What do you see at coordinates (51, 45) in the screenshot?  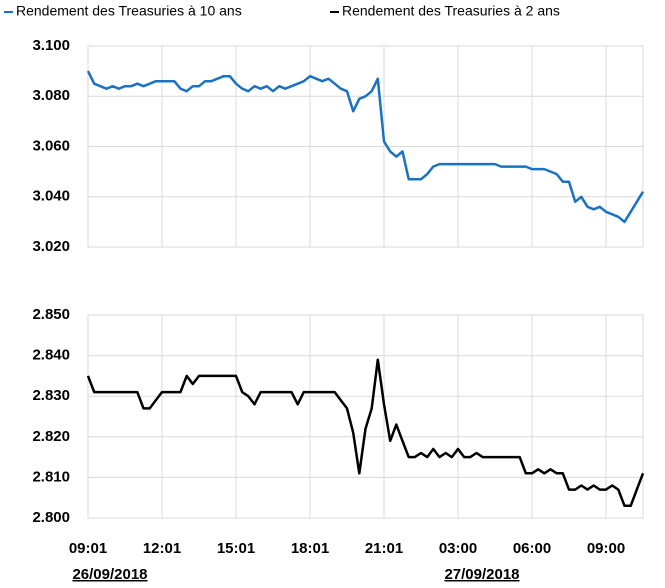 I see `y-tick-label: 3.100` at bounding box center [51, 45].